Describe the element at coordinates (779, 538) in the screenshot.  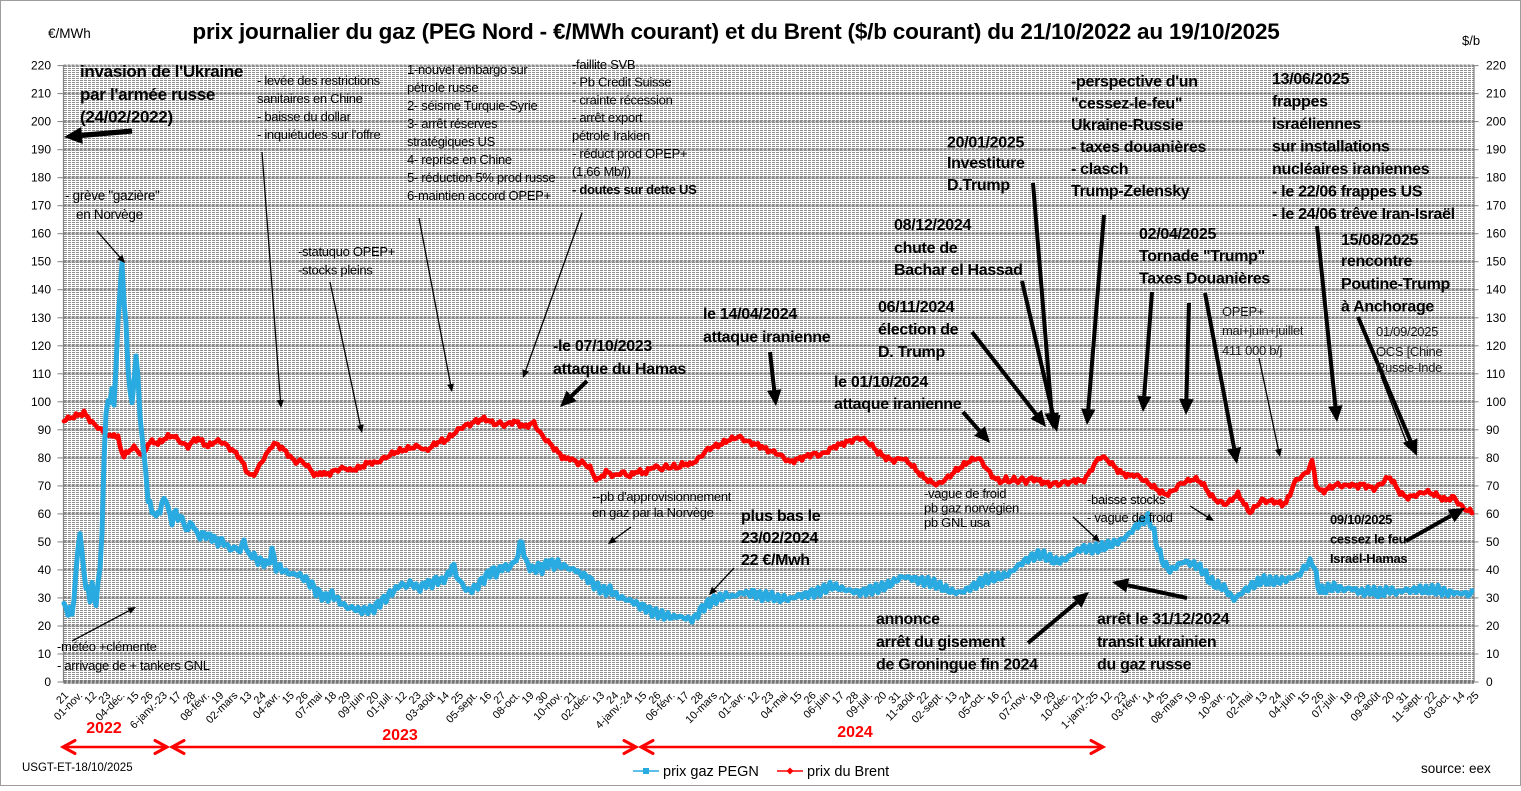
I see `svg-text: 23/02/2024` at that location.